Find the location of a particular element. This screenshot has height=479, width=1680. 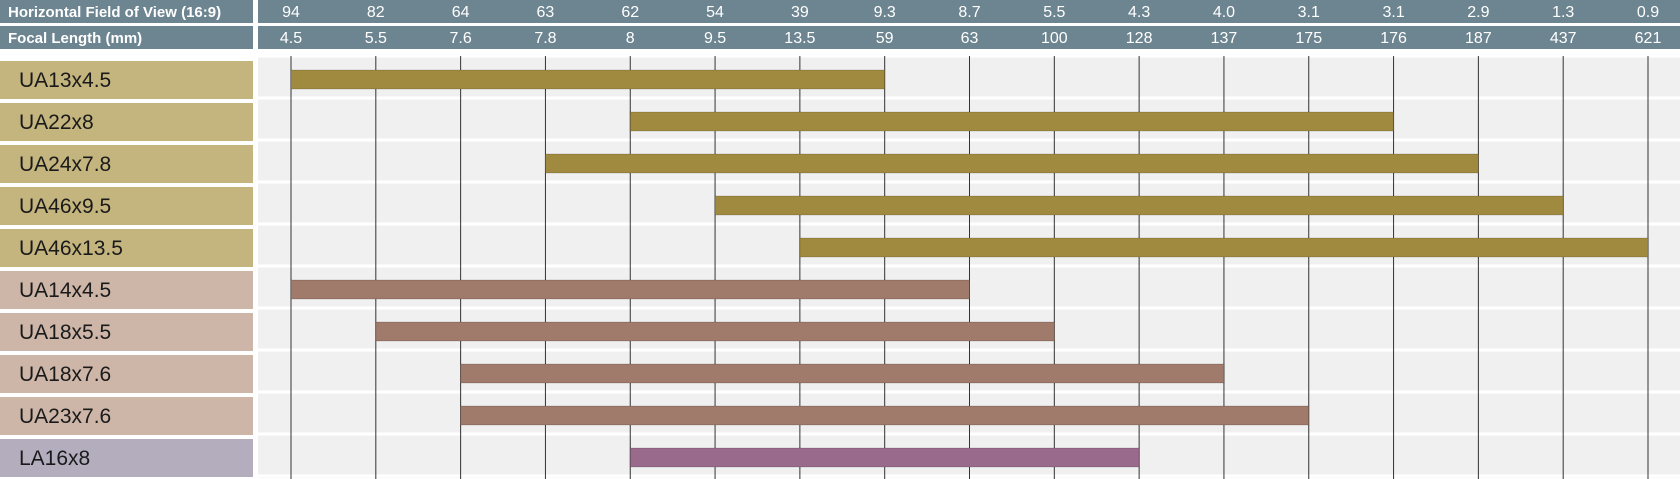

focal-tick-label: 175 is located at coordinates (1308, 38).